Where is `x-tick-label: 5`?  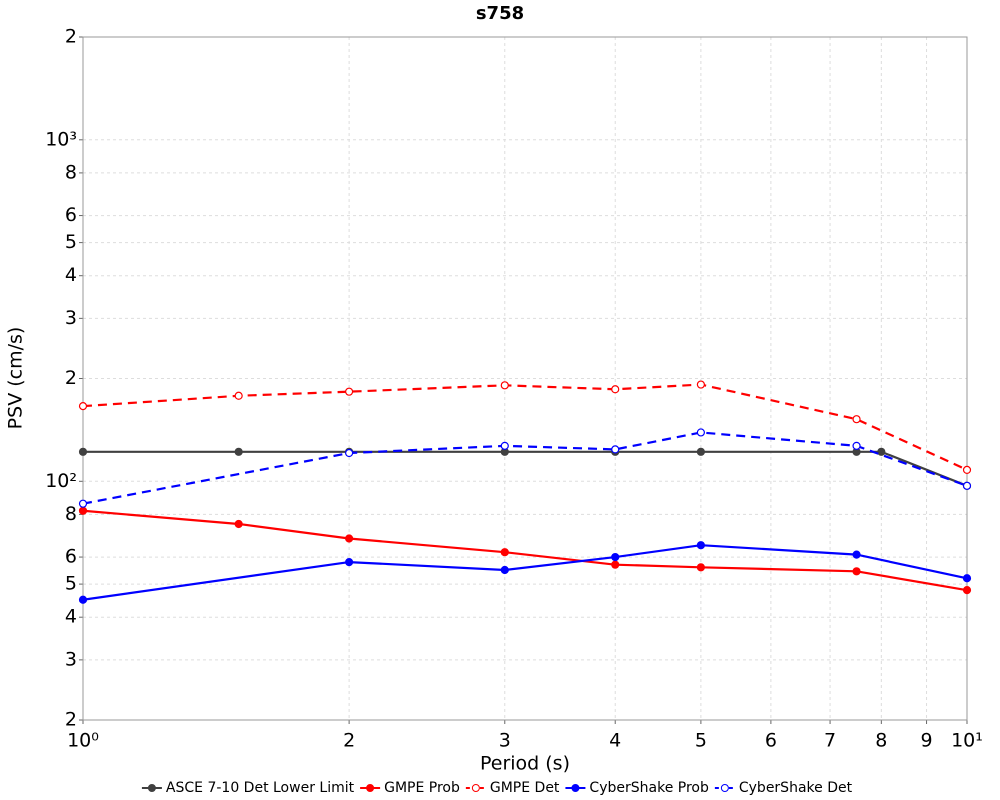
x-tick-label: 5 is located at coordinates (701, 741).